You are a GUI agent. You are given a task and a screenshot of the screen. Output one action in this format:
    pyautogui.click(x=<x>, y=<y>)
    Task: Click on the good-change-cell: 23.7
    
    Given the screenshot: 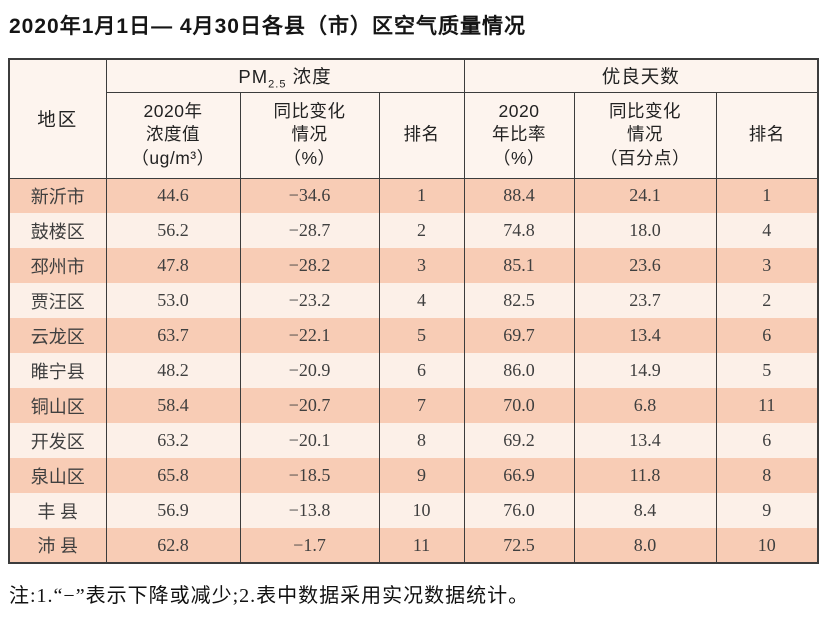 What is the action you would take?
    pyautogui.click(x=645, y=300)
    